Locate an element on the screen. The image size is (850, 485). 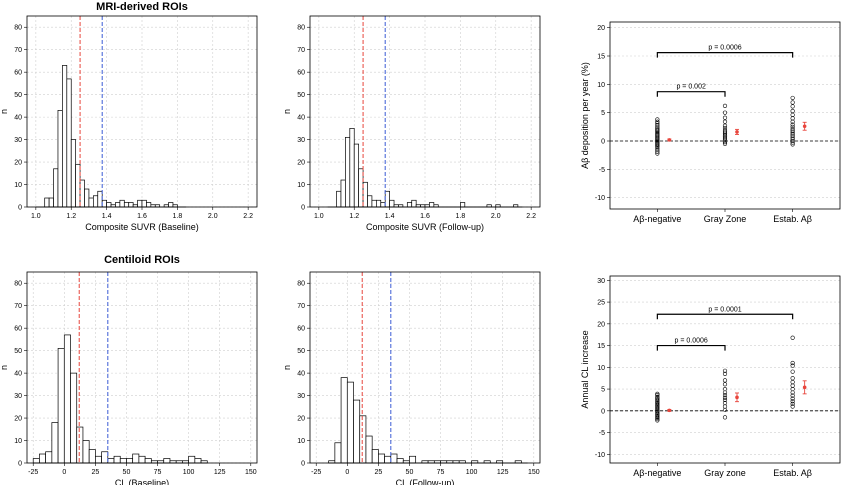
y-tick-label: 80 is located at coordinates (301, 28).